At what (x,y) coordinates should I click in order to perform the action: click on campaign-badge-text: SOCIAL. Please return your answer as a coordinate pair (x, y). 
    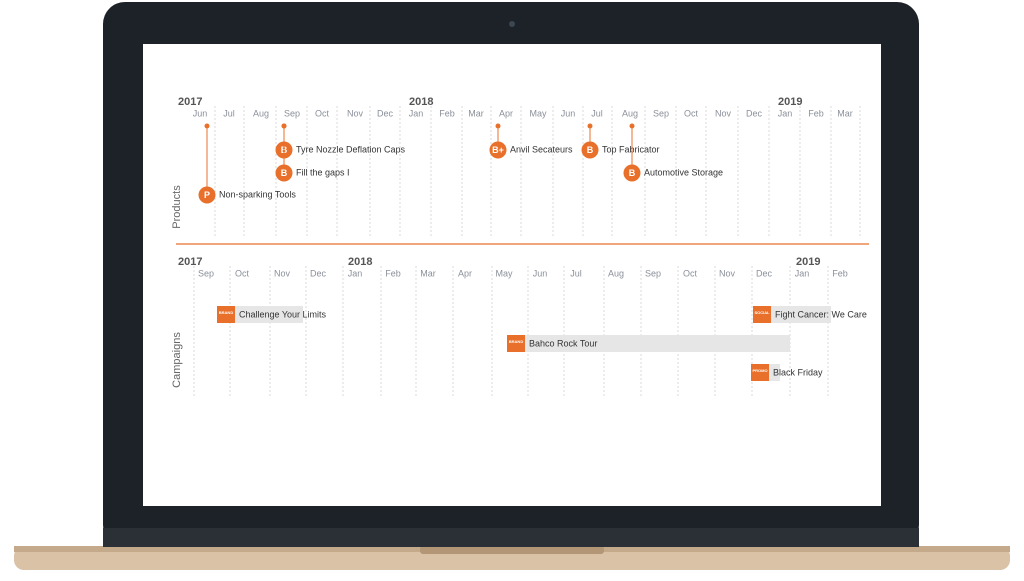
    Looking at the image, I should click on (762, 312).